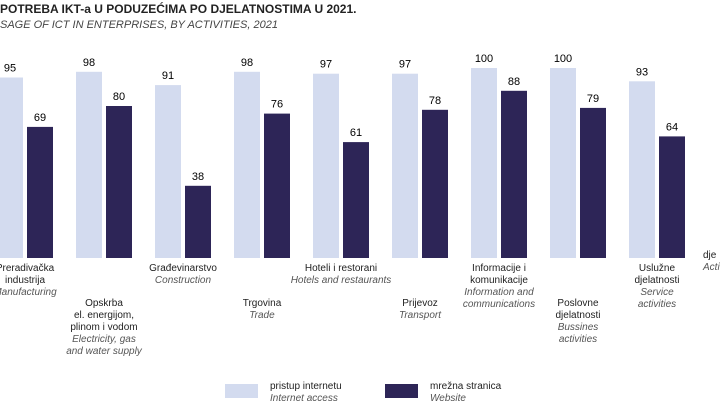 This screenshot has width=720, height=405. What do you see at coordinates (435, 101) in the screenshot?
I see `value-label: 78` at bounding box center [435, 101].